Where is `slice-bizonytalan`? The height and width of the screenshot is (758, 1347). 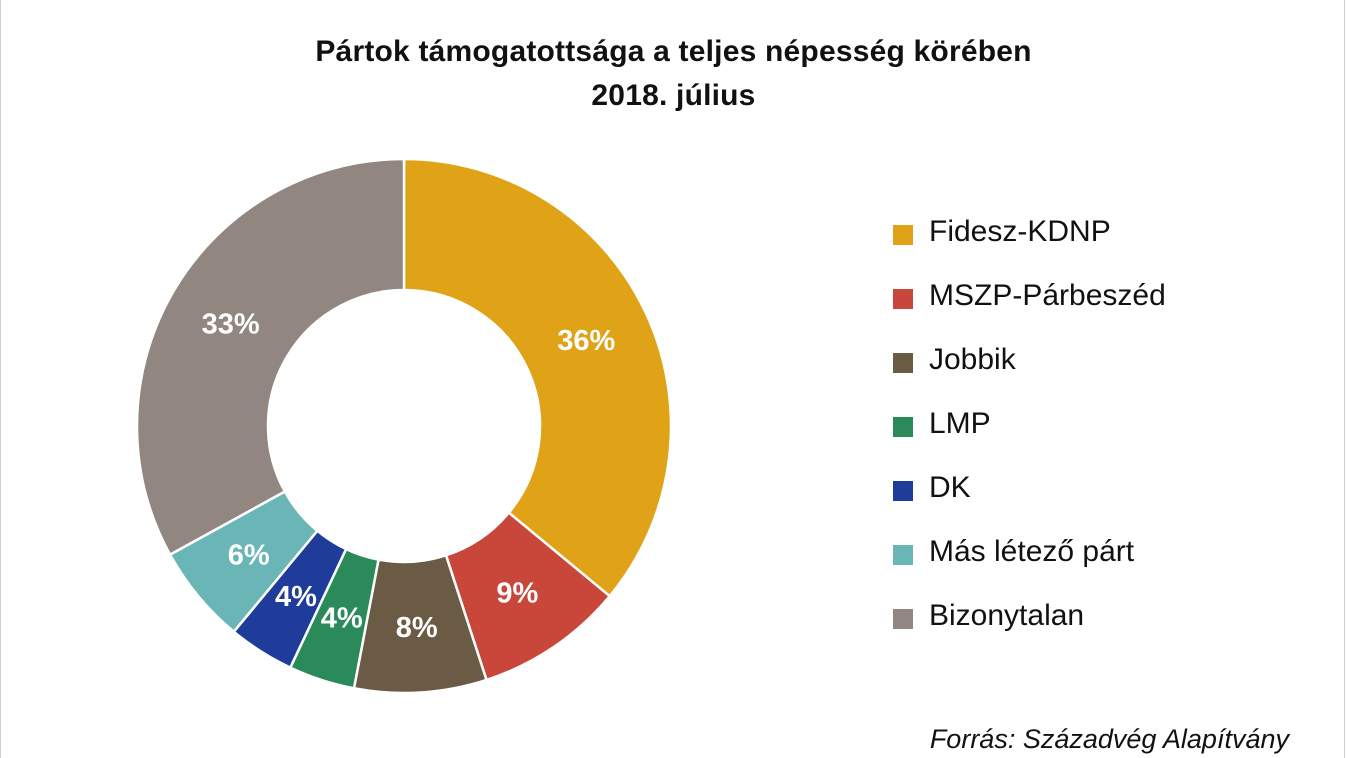 slice-bizonytalan is located at coordinates (270, 357).